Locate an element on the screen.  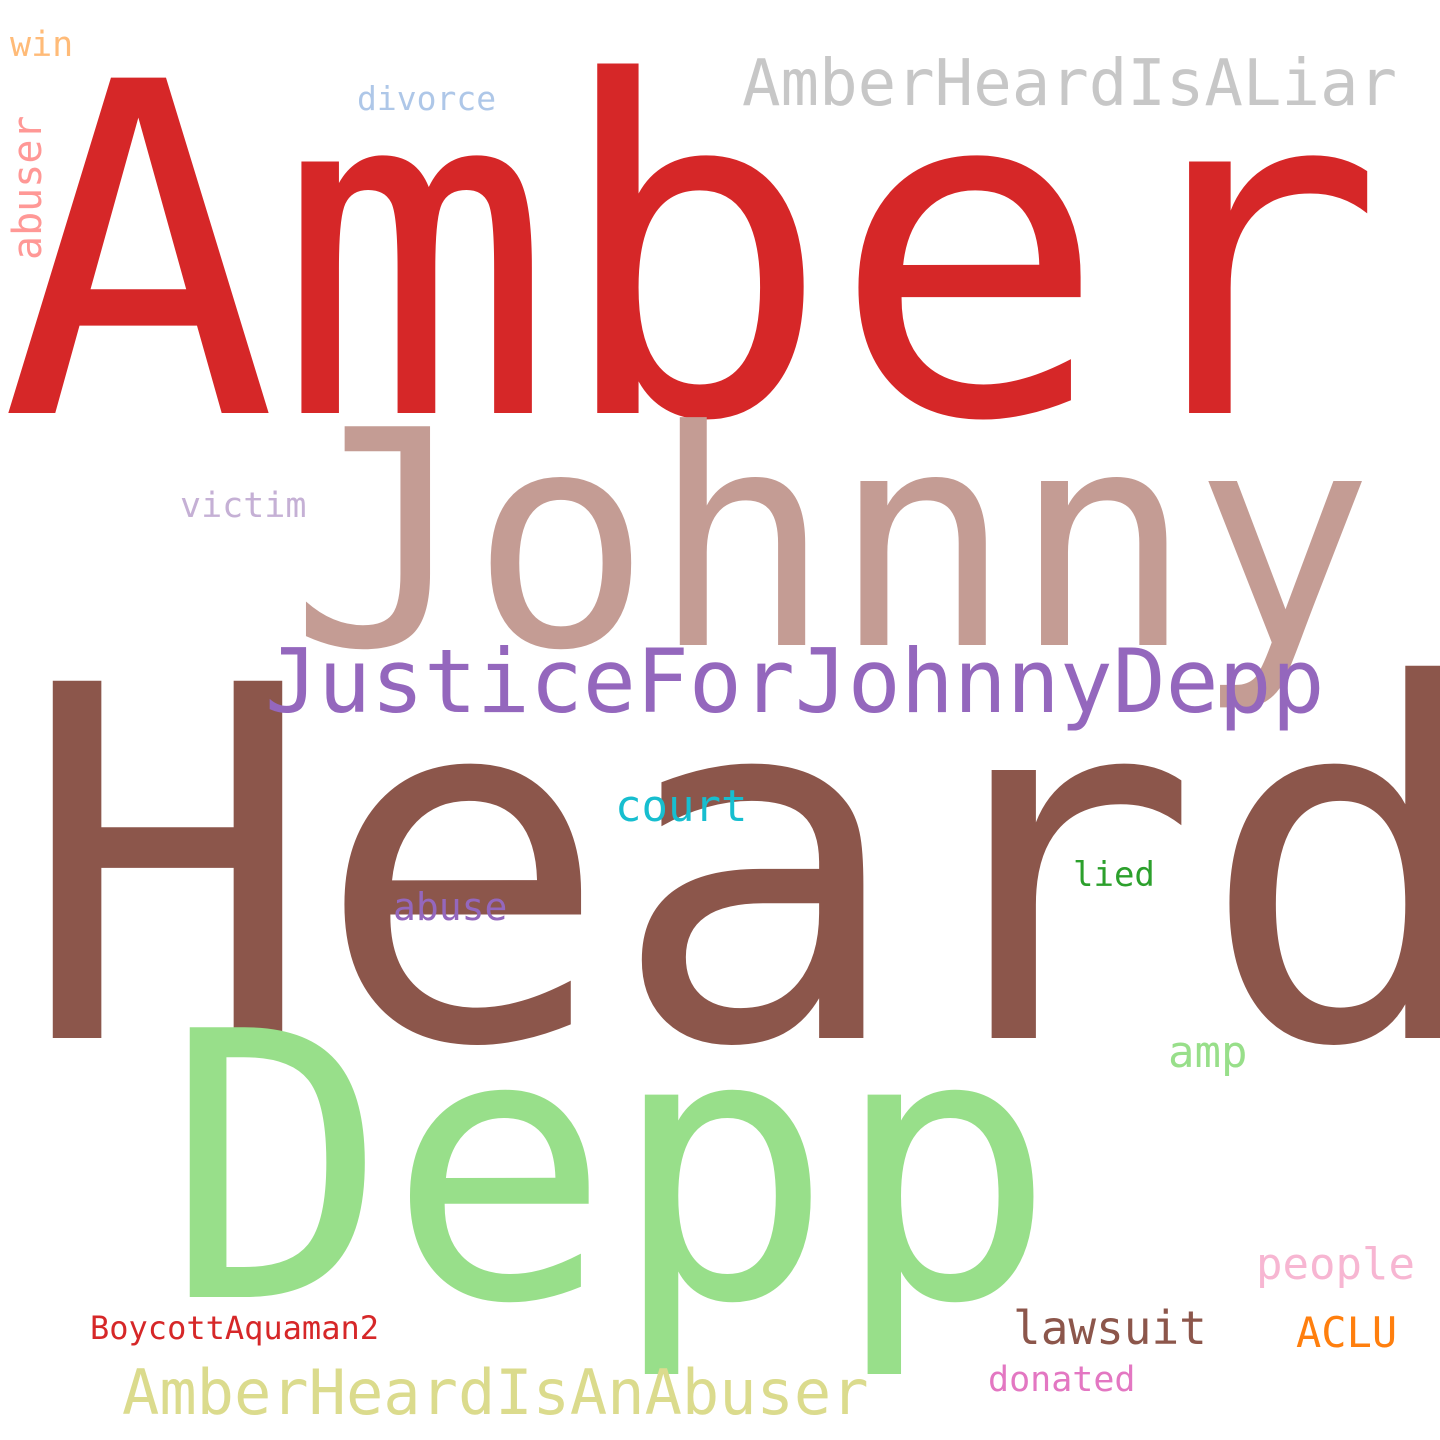
word-liar: AmberHeardIsALiar is located at coordinates (1070, 84).